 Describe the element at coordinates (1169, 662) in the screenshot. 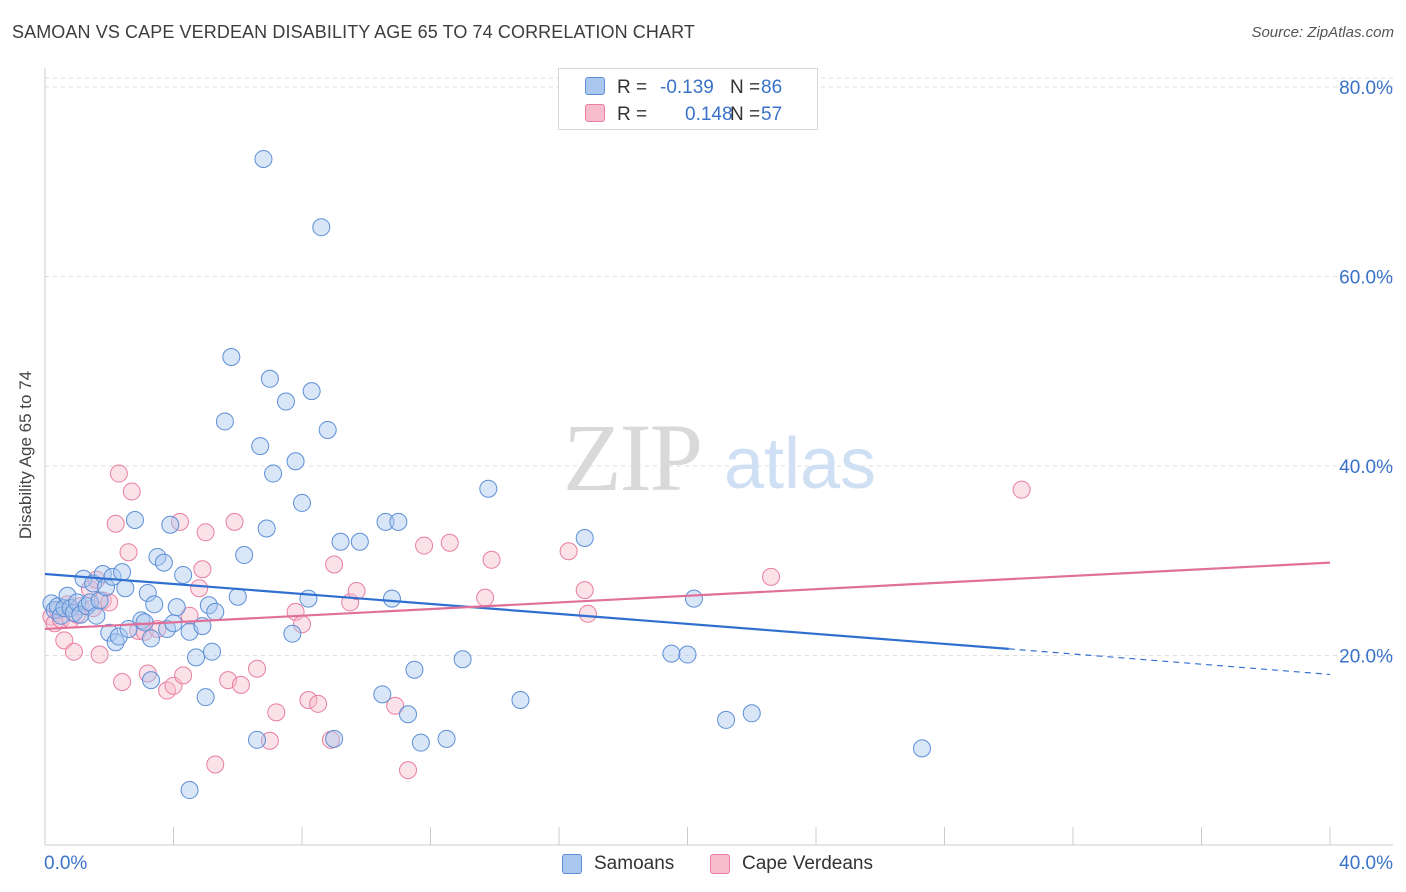

I see `samoans-trend-extension` at that location.